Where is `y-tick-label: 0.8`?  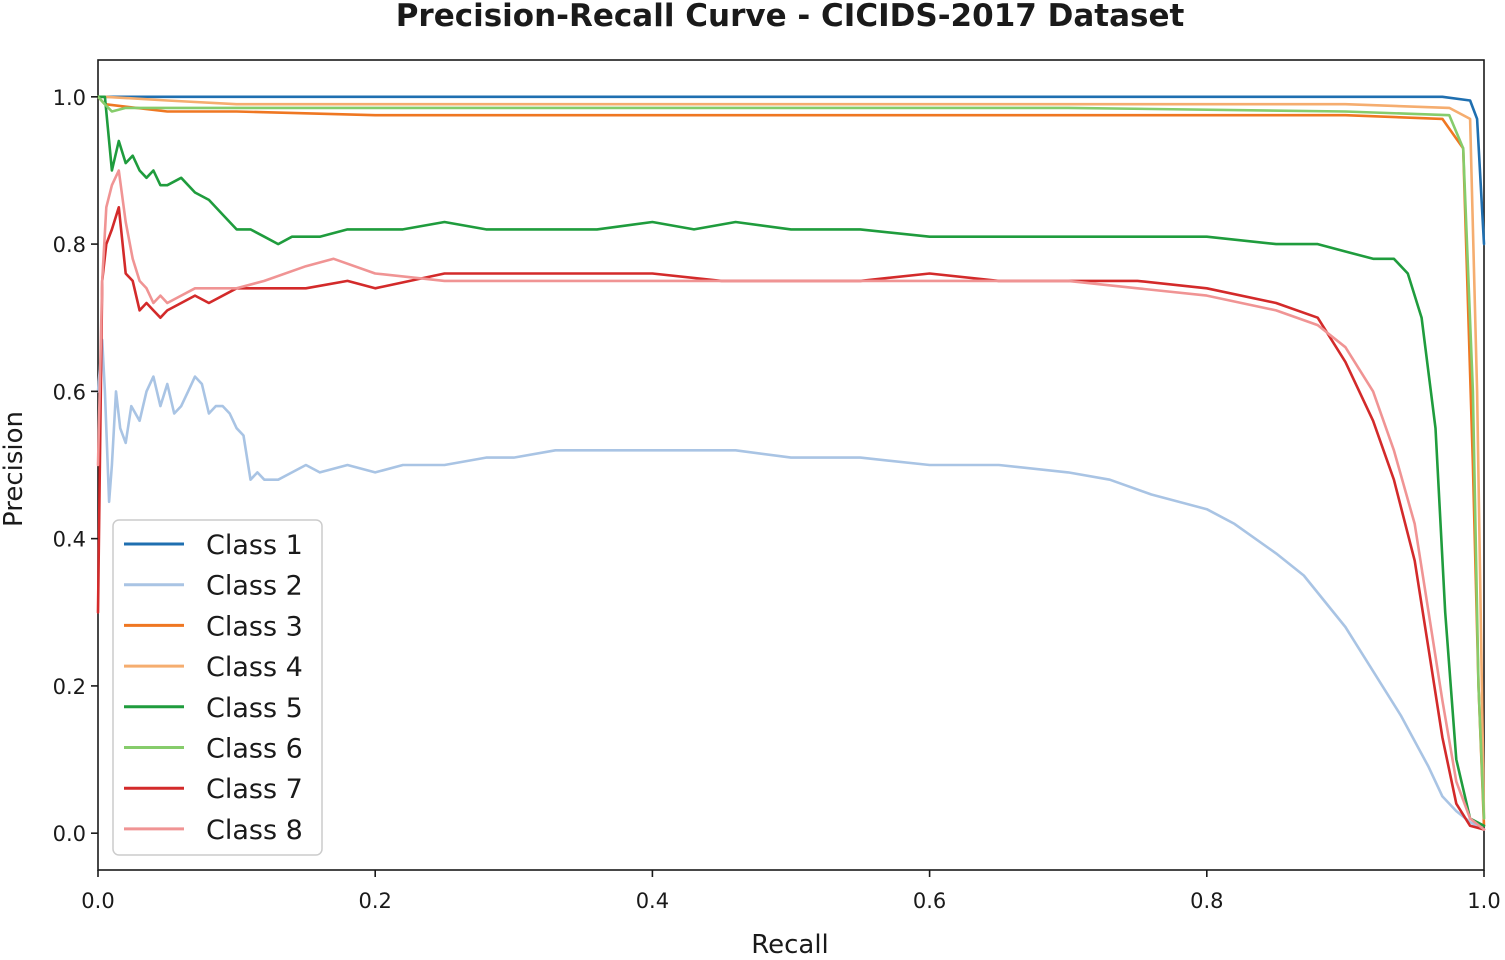 y-tick-label: 0.8 is located at coordinates (69, 245).